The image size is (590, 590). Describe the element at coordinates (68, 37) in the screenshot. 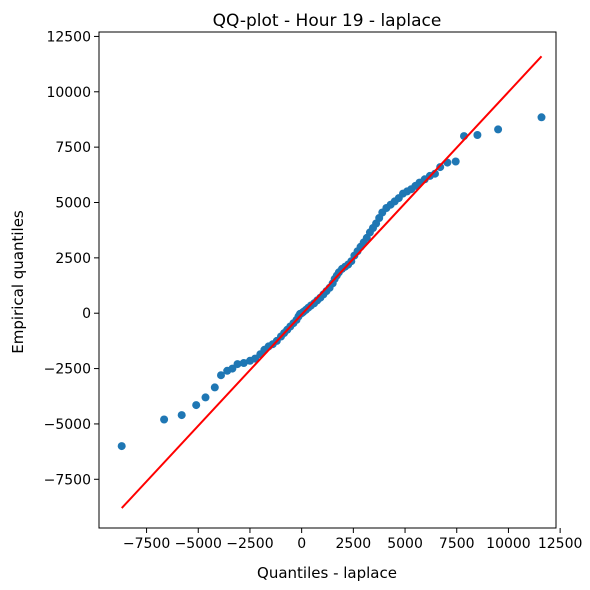

I see `y-tick-label: 12500` at that location.